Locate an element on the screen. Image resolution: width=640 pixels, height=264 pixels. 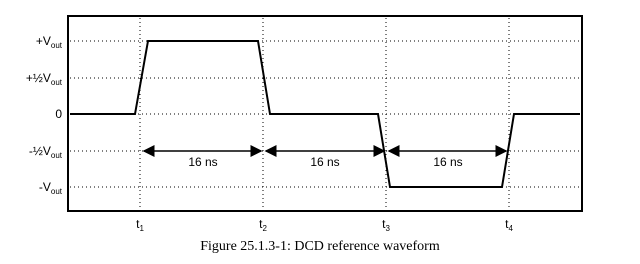
y-label-main: +V is located at coordinates (43, 41).